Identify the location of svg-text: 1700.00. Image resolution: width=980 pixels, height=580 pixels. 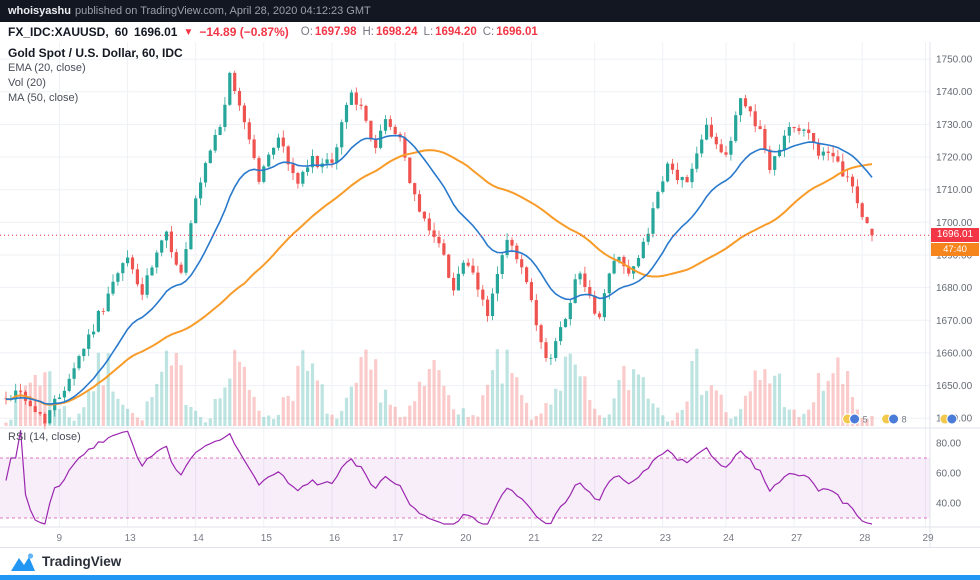
(954, 223).